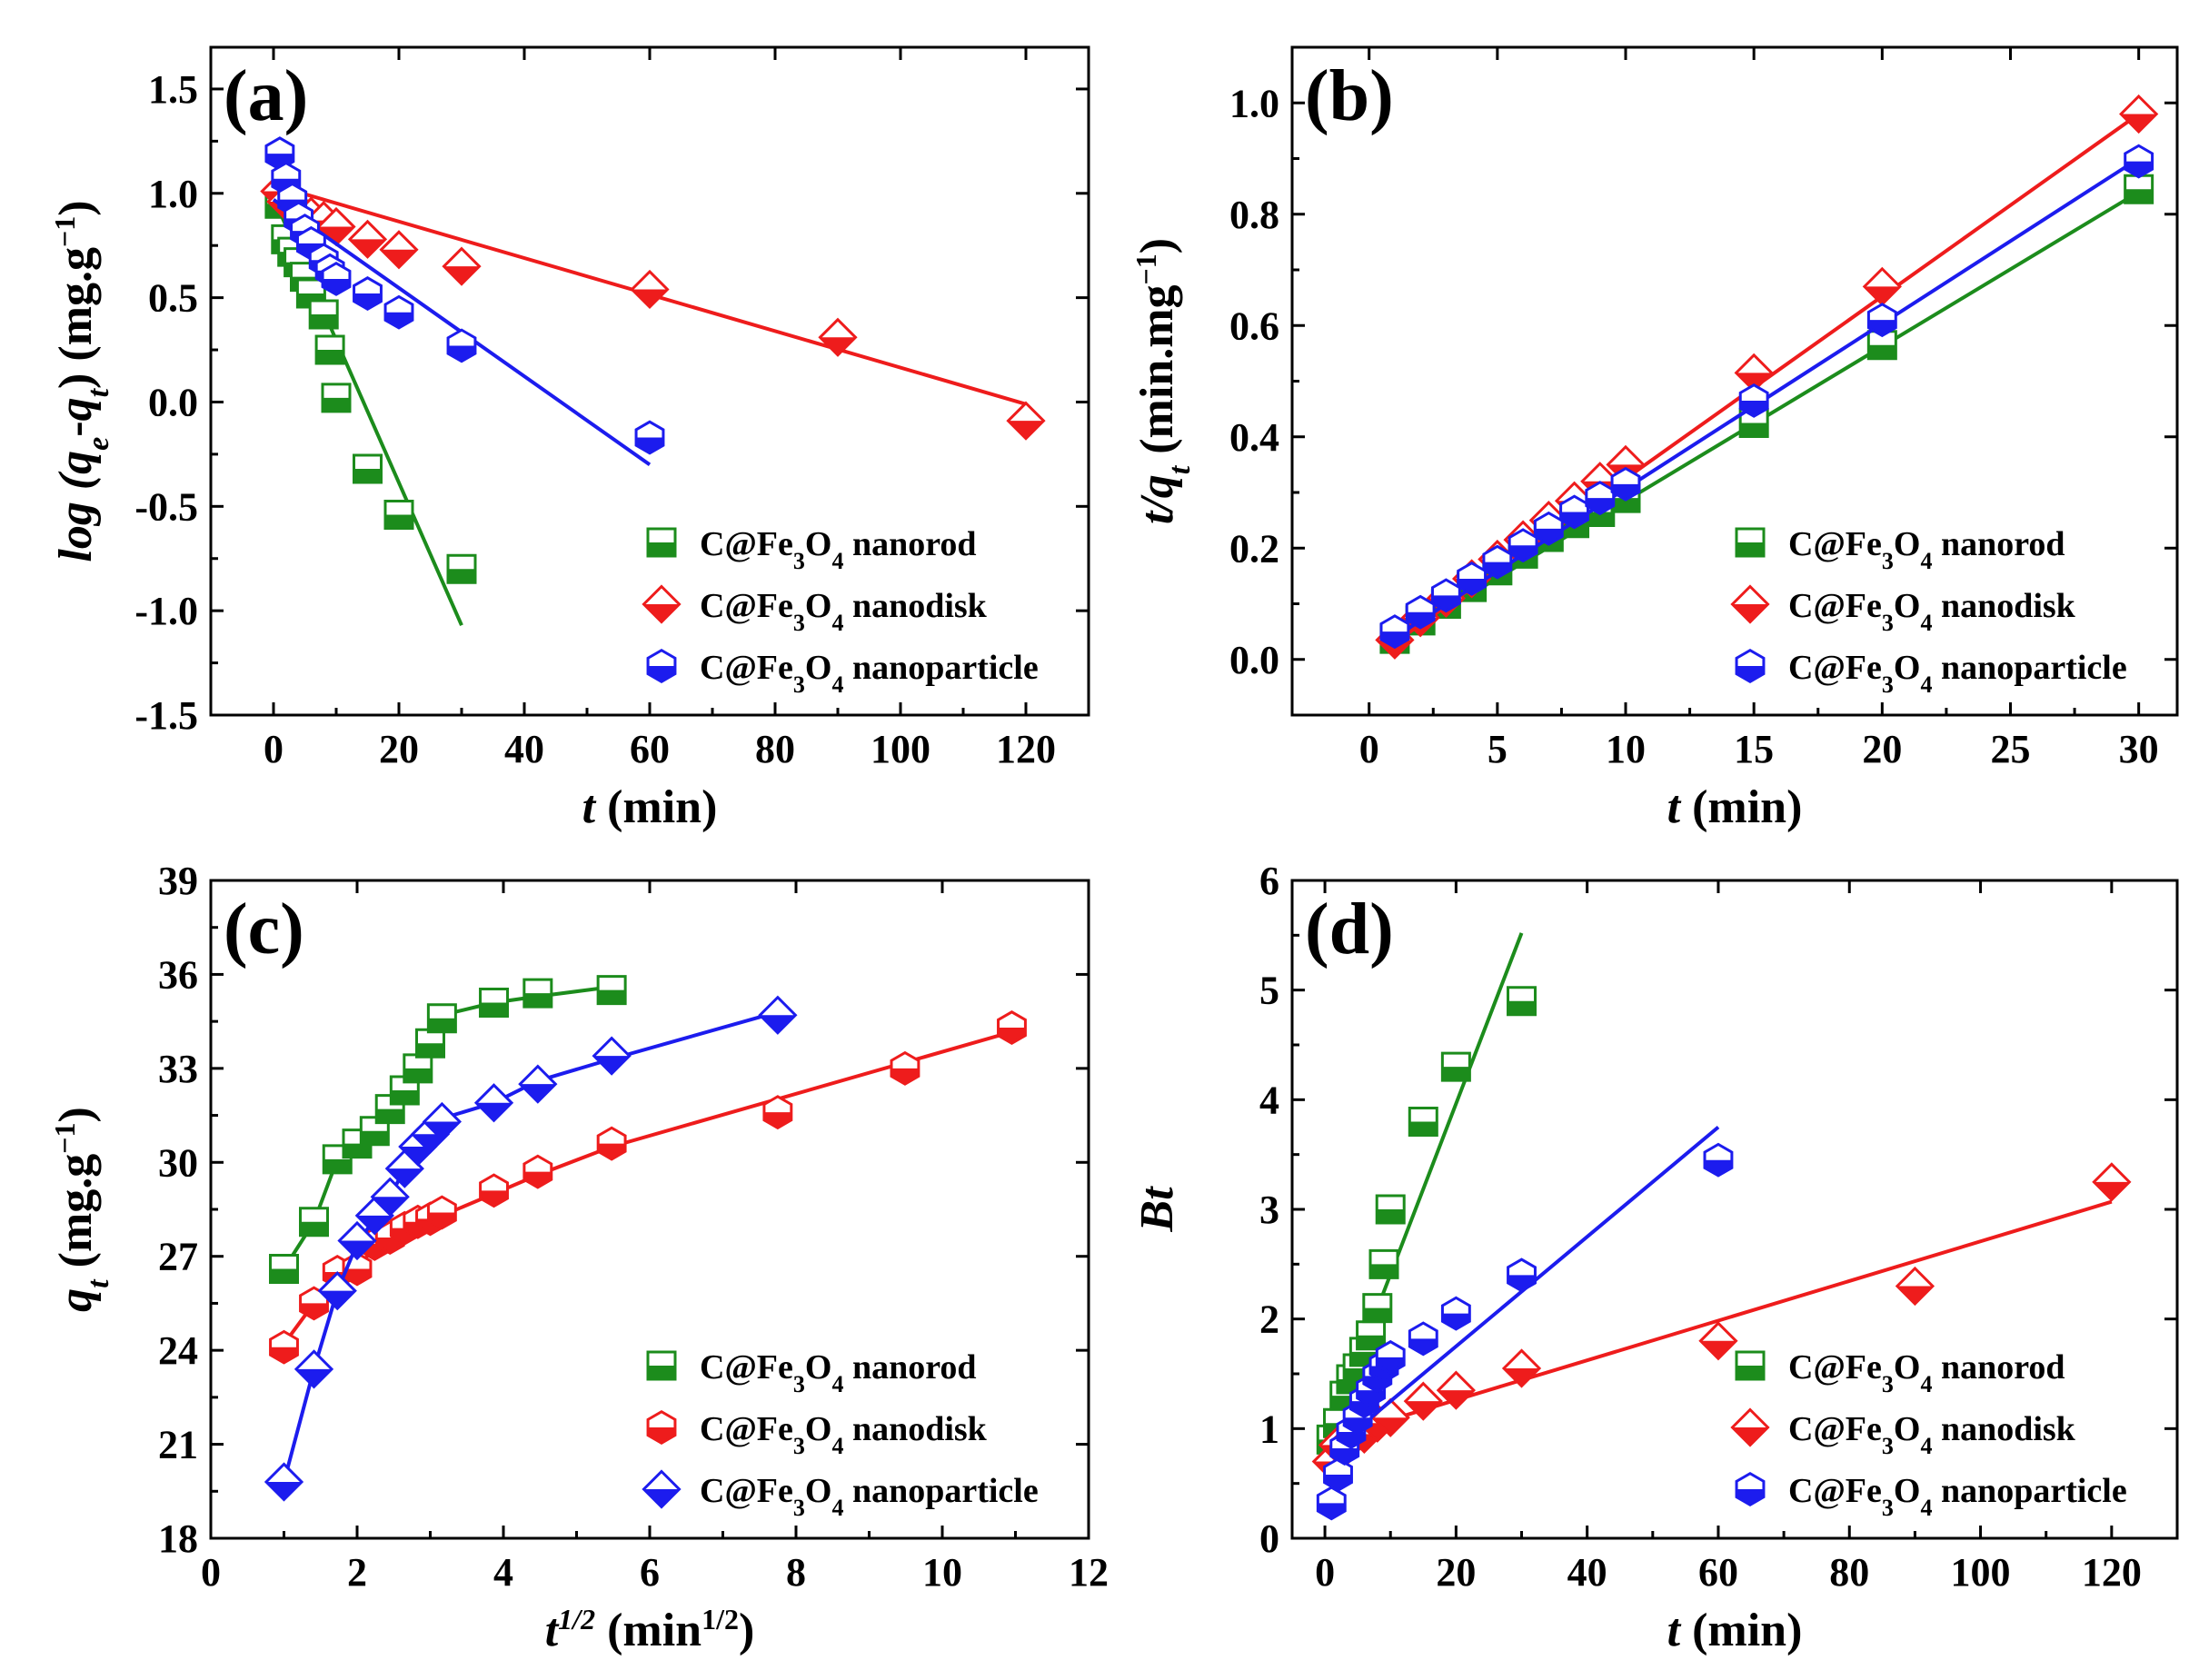 The width and height of the screenshot is (2209, 1680). Describe the element at coordinates (1163, 381) in the screenshot. I see `y-axis-label: t/qt (min.mg−1)` at that location.